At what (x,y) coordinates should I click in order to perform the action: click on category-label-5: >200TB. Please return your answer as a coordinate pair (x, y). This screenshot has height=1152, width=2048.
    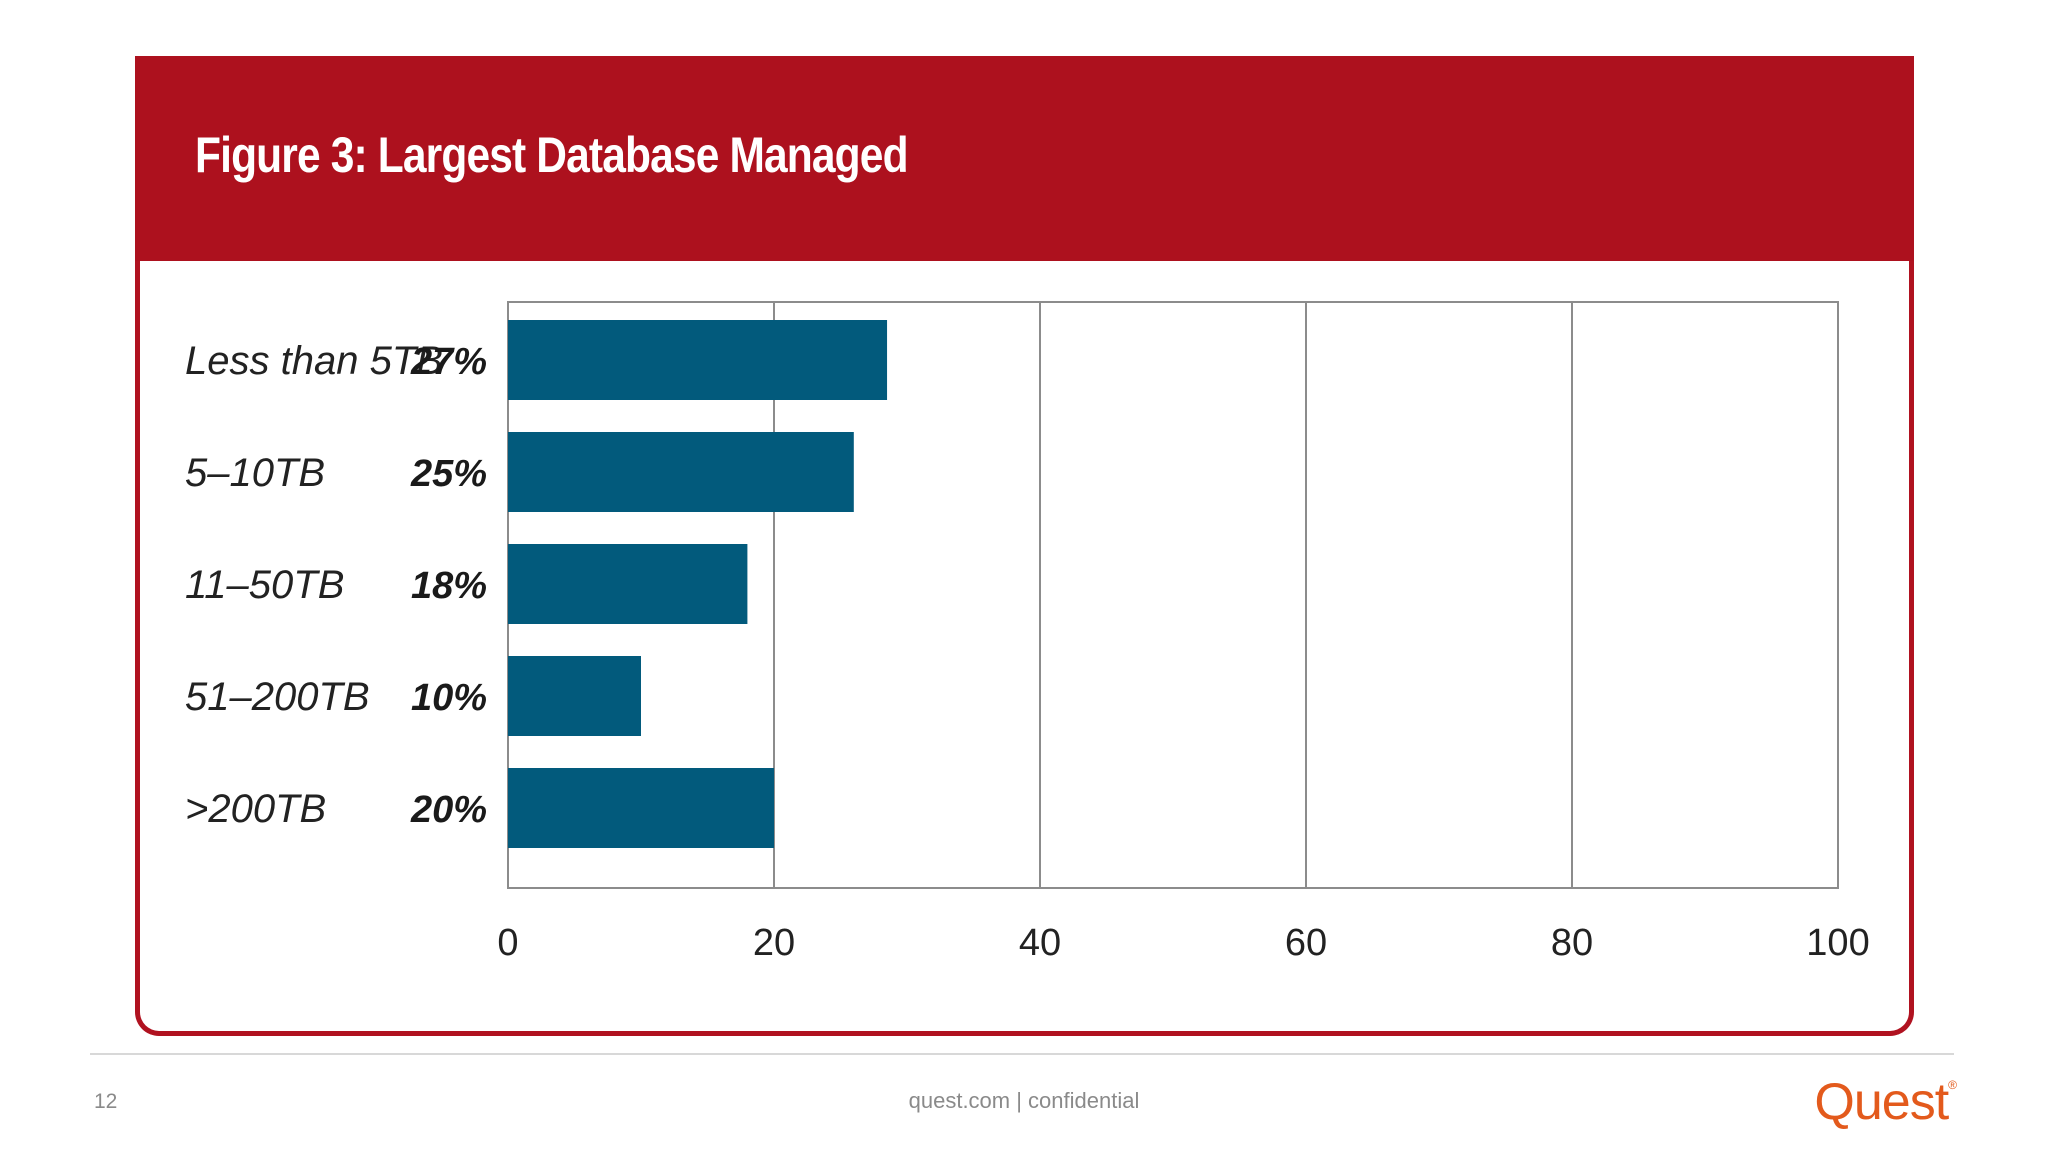
    Looking at the image, I should click on (255, 809).